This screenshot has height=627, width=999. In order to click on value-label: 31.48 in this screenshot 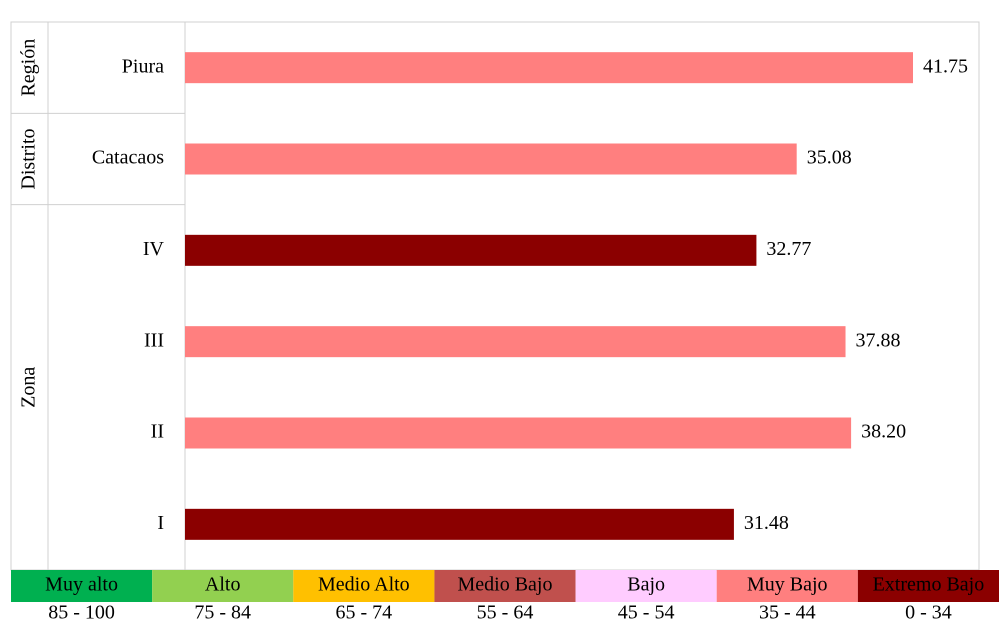, I will do `click(766, 523)`.